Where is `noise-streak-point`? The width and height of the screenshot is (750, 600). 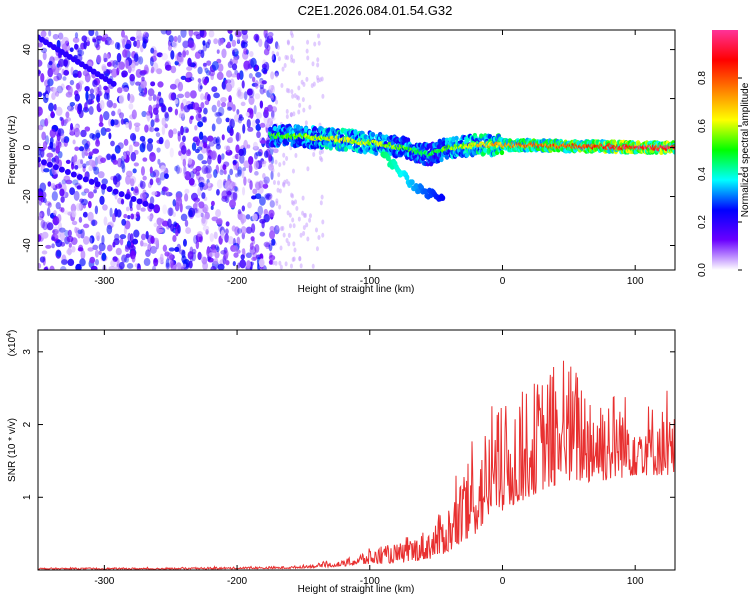 noise-streak-point is located at coordinates (115, 191).